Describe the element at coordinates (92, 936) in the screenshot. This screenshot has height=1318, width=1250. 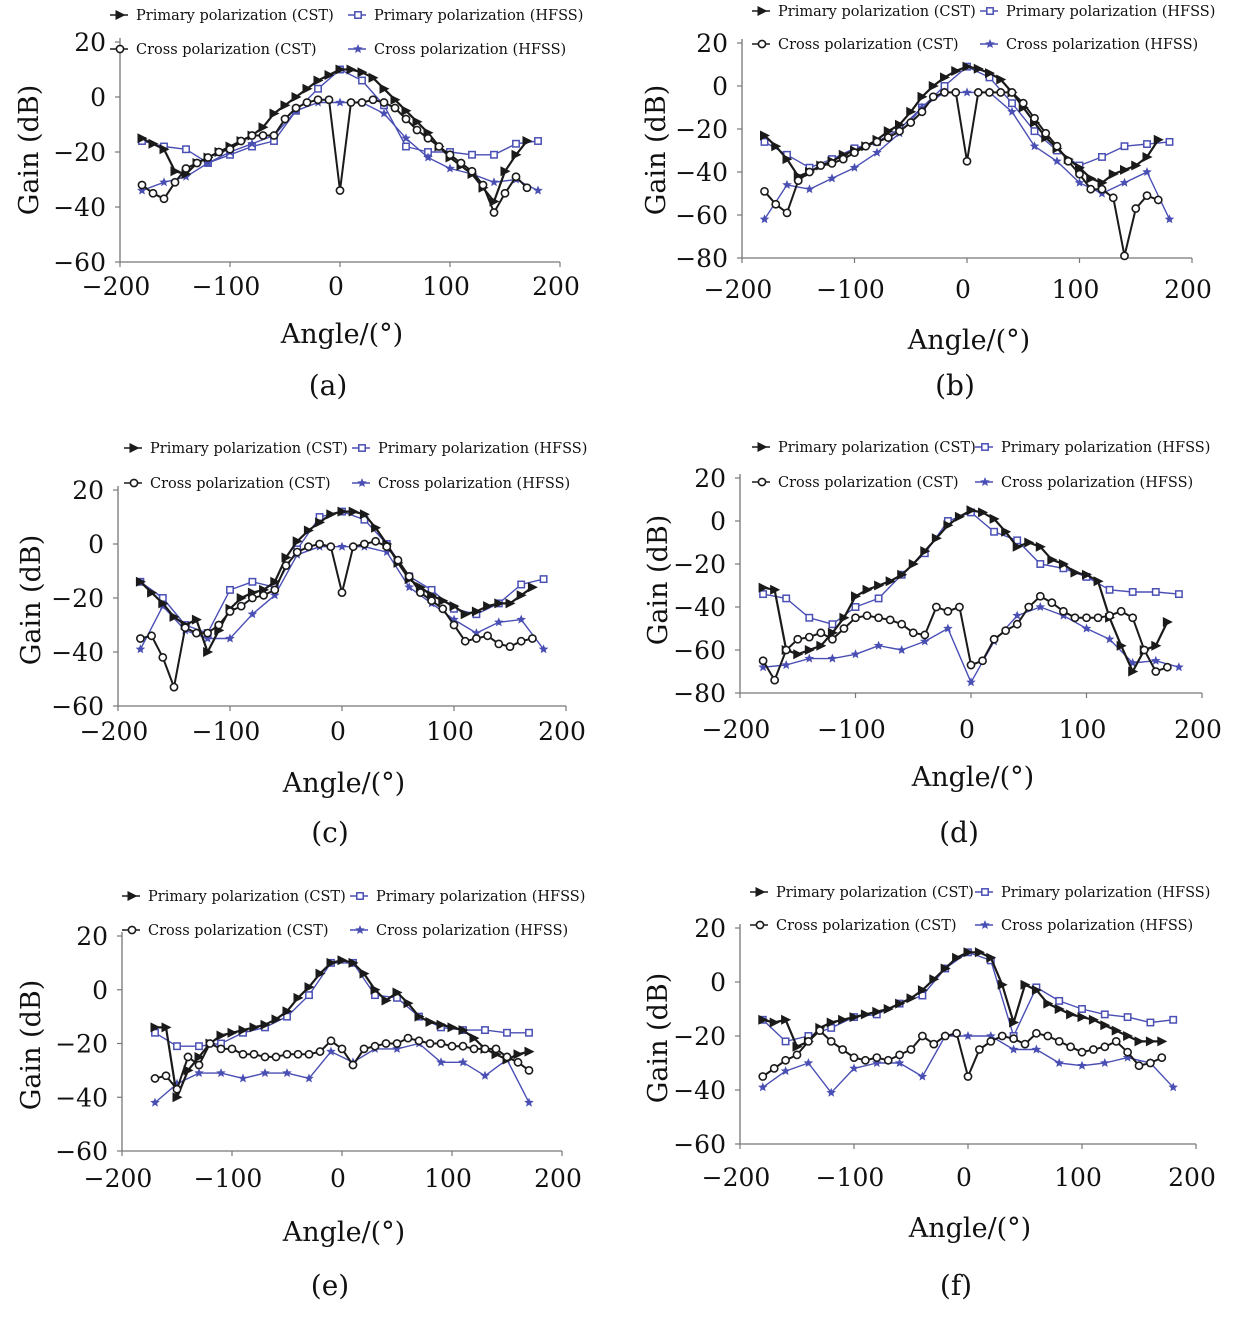
I see `y-tick-label: 20` at that location.